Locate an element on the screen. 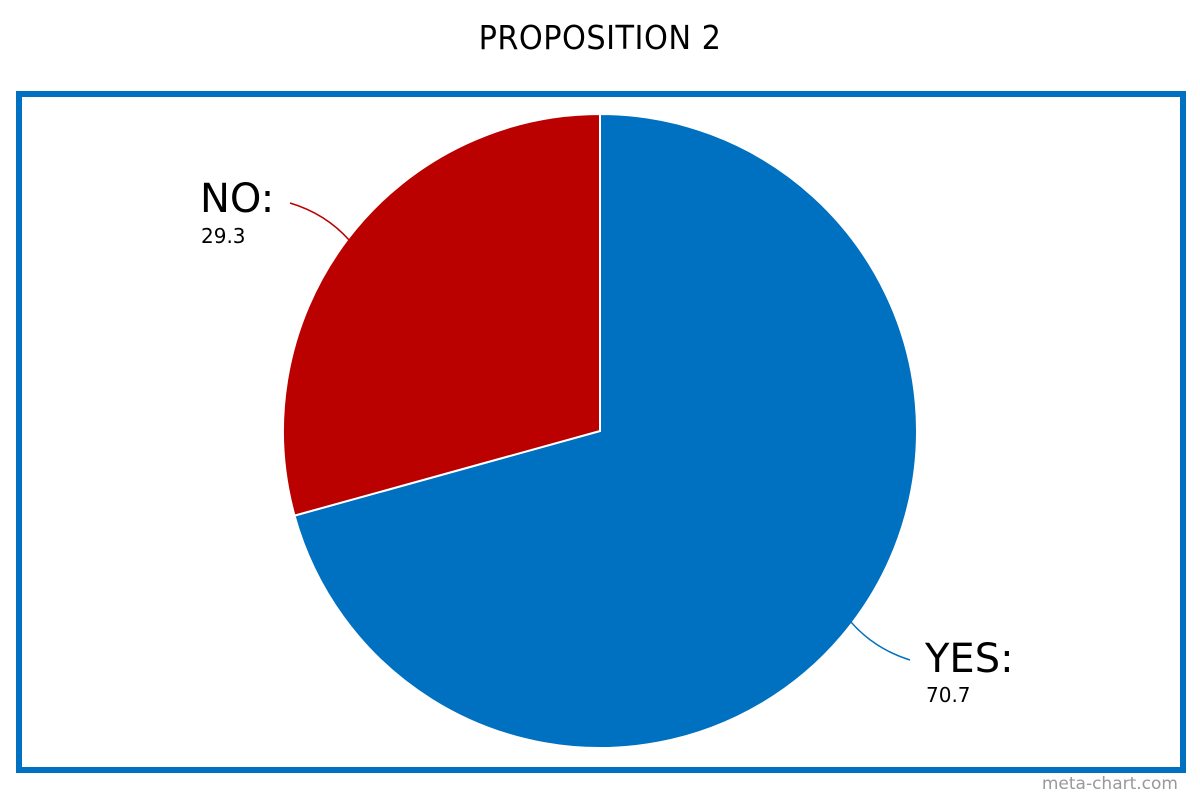 The height and width of the screenshot is (800, 1200). slice-label: NO: is located at coordinates (237, 199).